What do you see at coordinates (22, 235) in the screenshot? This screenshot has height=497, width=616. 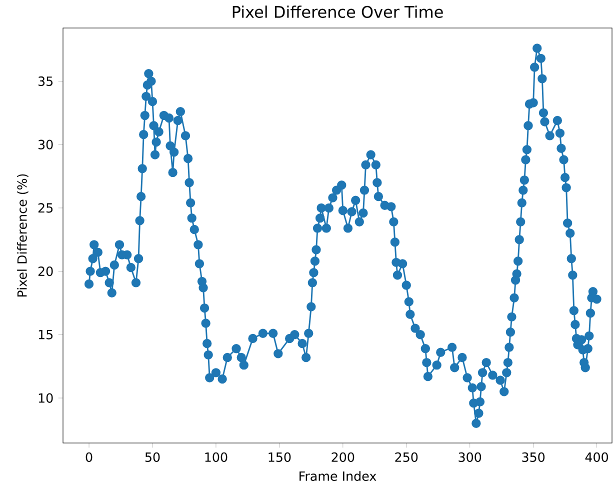 I see `y-axis-title: Pixel Difference (%)` at bounding box center [22, 235].